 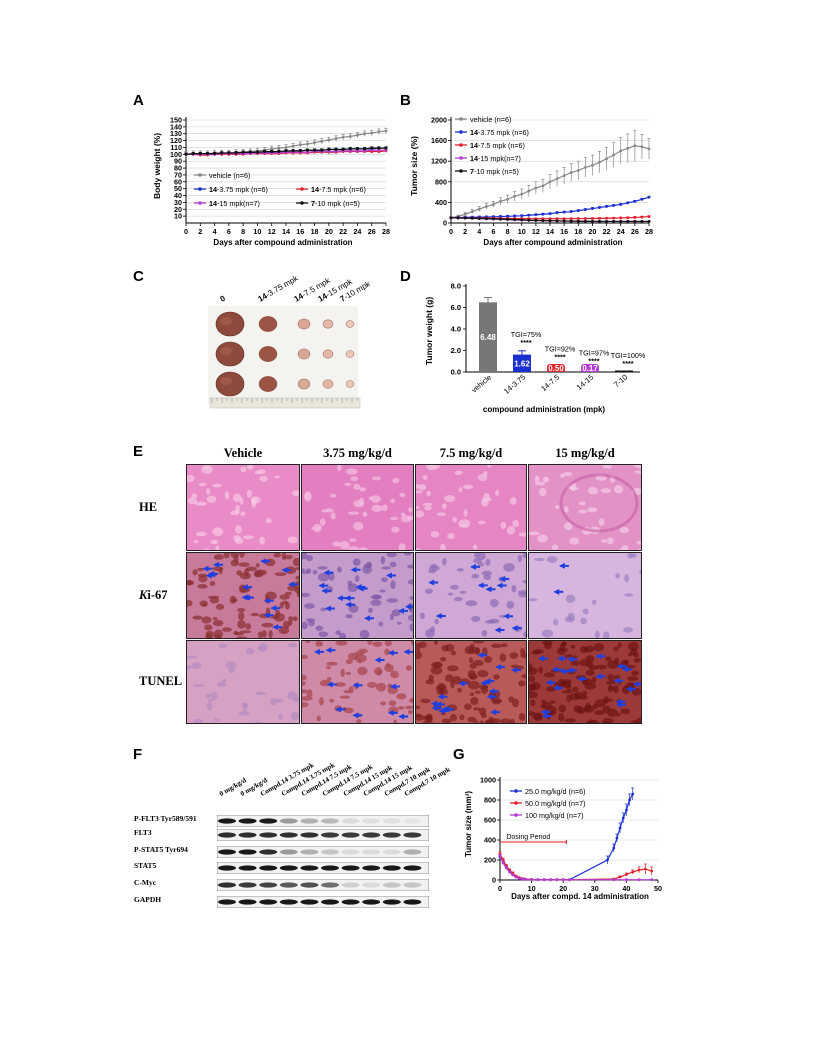 What do you see at coordinates (555, 803) in the screenshot?
I see `legend-text: 50.0 mg/kg/d (n=7)` at bounding box center [555, 803].